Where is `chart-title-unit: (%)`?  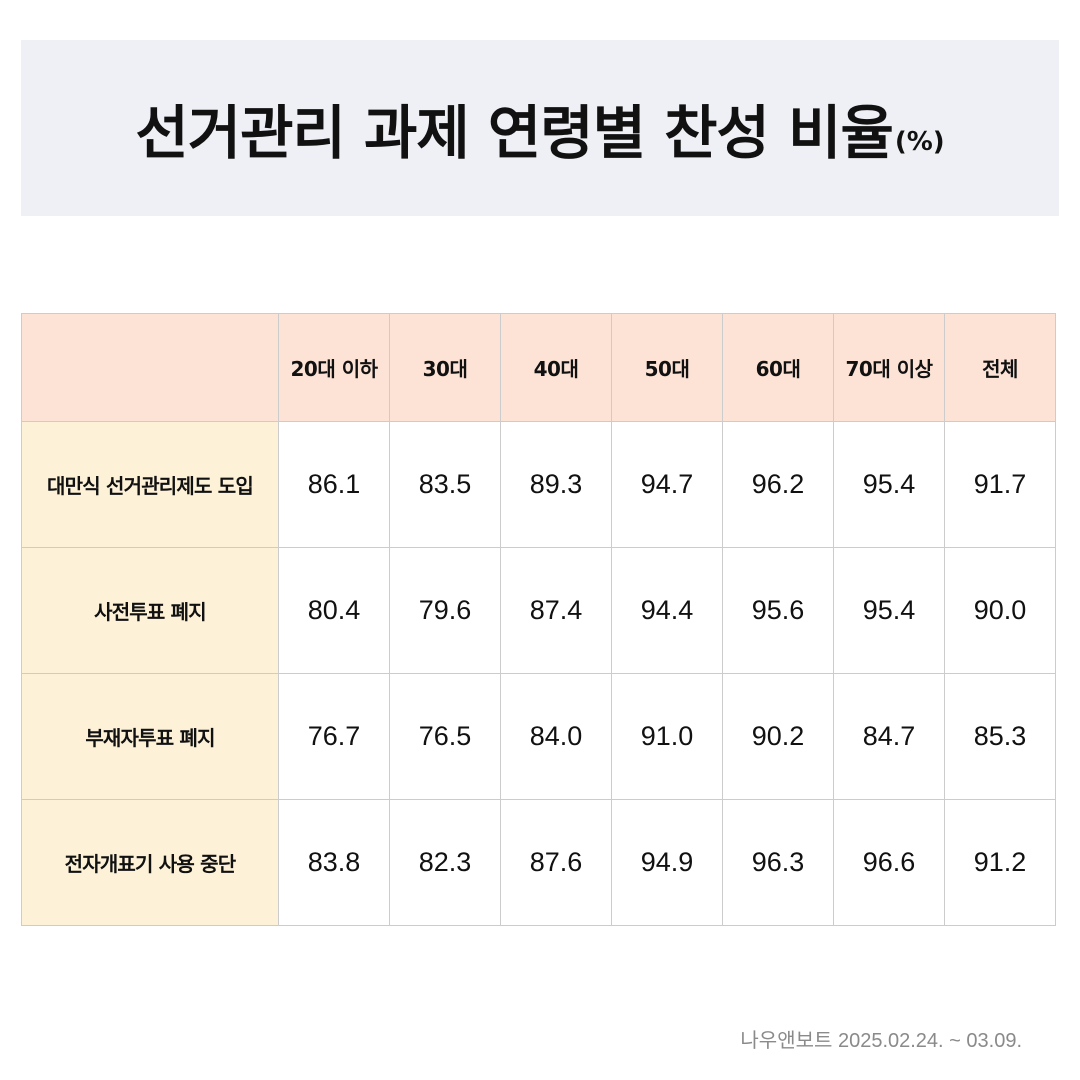 chart-title-unit: (%) is located at coordinates (919, 142).